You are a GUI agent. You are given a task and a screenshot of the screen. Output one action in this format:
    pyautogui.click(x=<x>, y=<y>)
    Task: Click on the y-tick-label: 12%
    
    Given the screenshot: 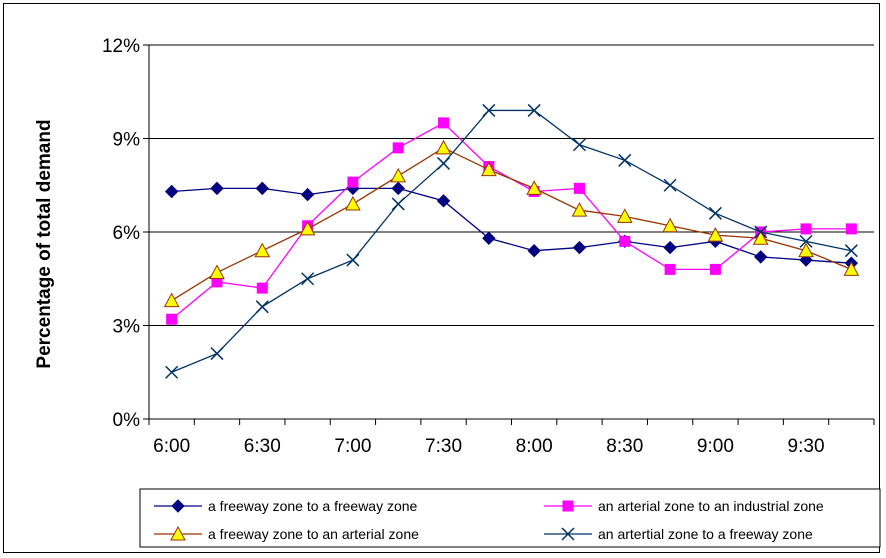 What is the action you would take?
    pyautogui.click(x=121, y=46)
    